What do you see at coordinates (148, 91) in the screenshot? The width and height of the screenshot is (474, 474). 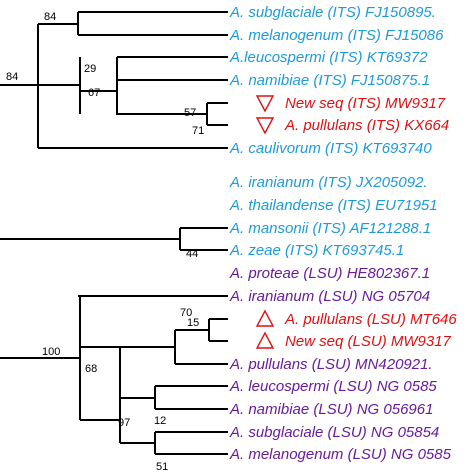 I see `clade-branch` at bounding box center [148, 91].